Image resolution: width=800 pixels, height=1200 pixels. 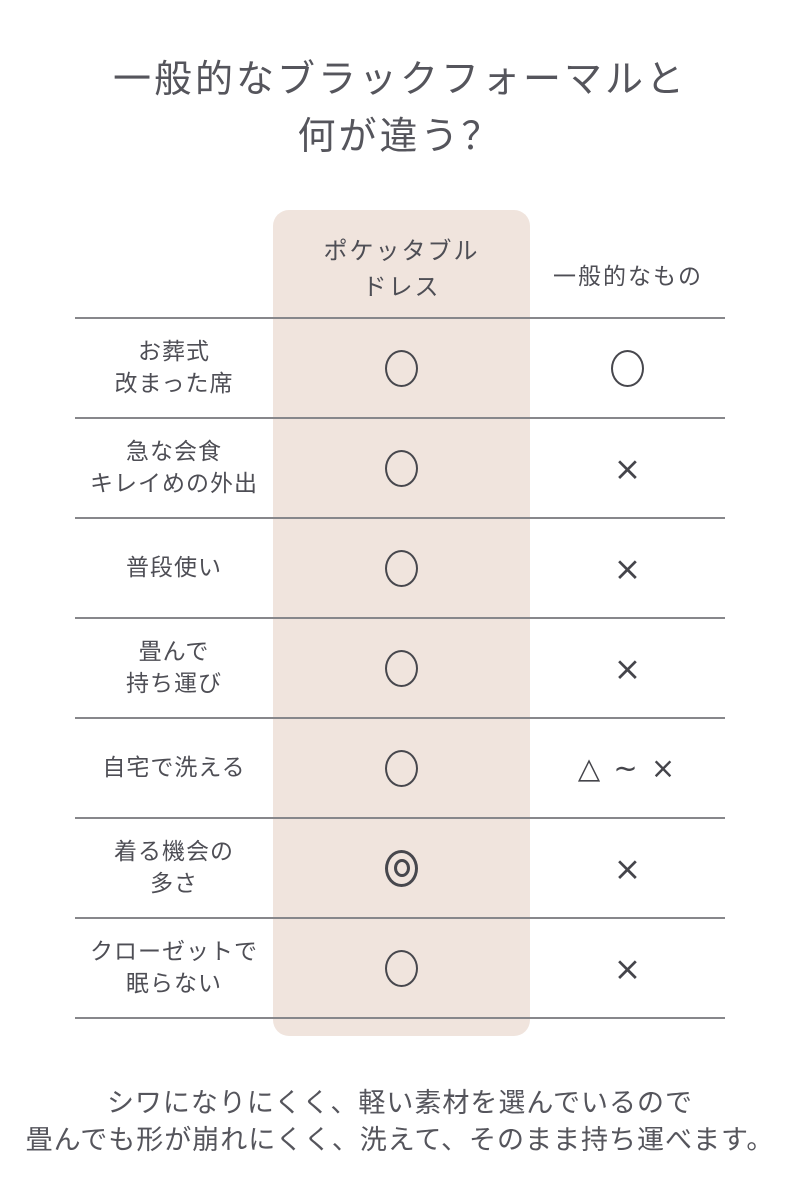 What do you see at coordinates (174, 884) in the screenshot?
I see `row-label-line: 多さ` at bounding box center [174, 884].